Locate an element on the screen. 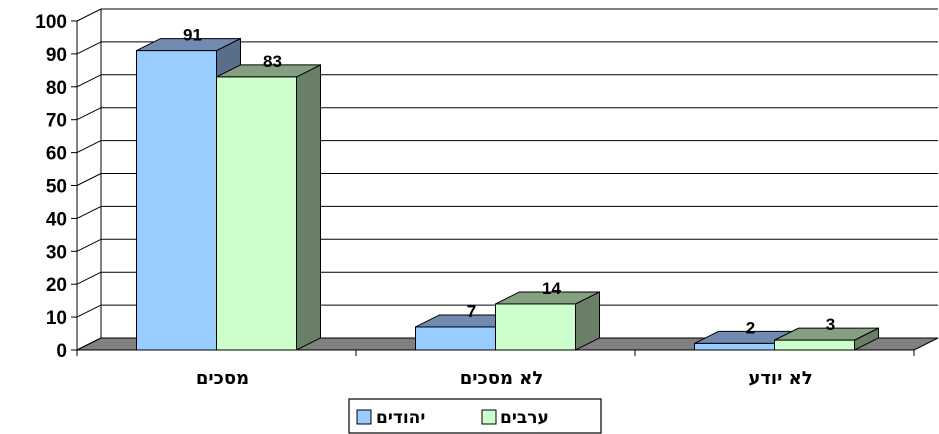 The height and width of the screenshot is (434, 939). y-tick-label: 70 is located at coordinates (56, 121).